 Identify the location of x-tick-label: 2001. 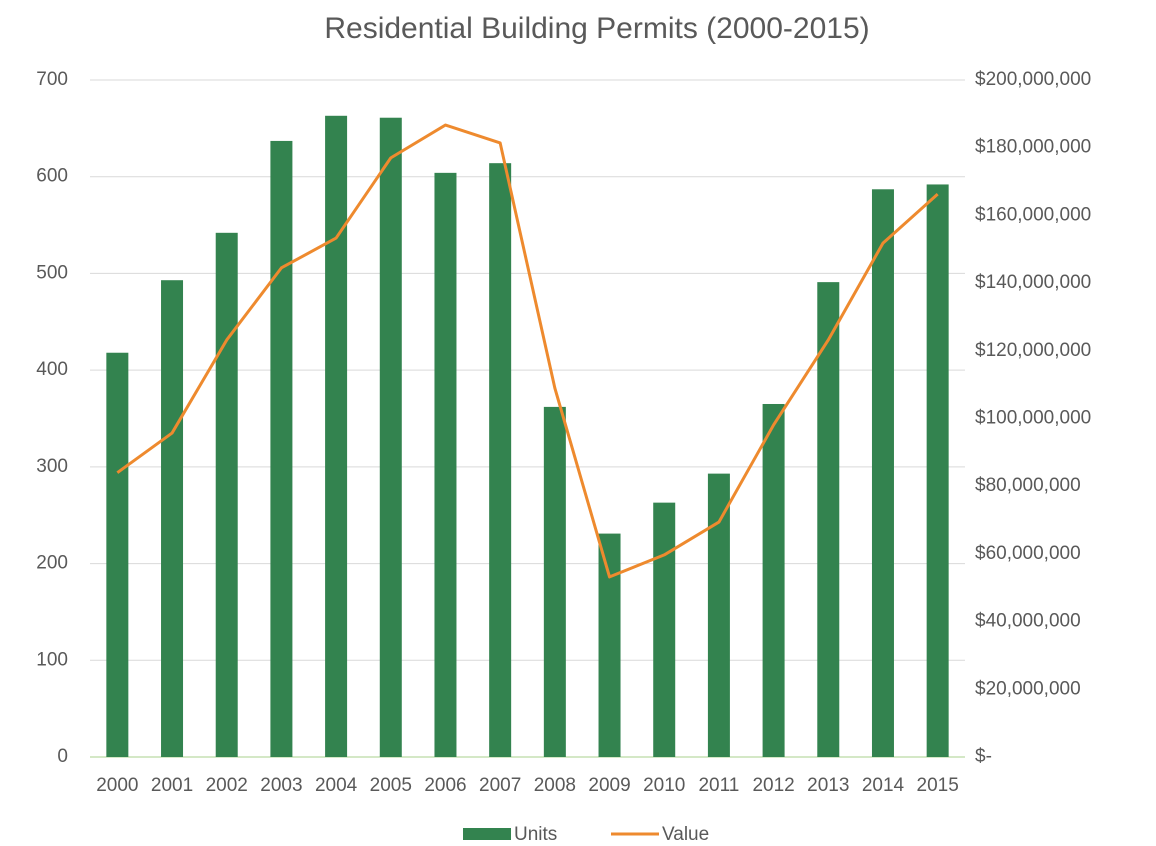
(172, 785).